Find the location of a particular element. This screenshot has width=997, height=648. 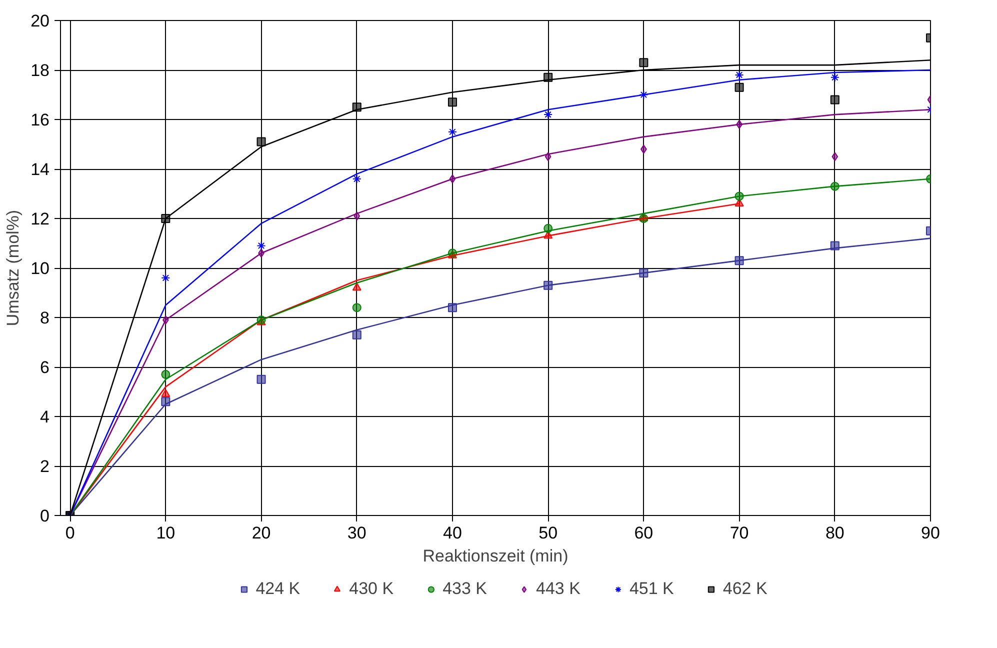

x-tick-label: 70 is located at coordinates (739, 533).